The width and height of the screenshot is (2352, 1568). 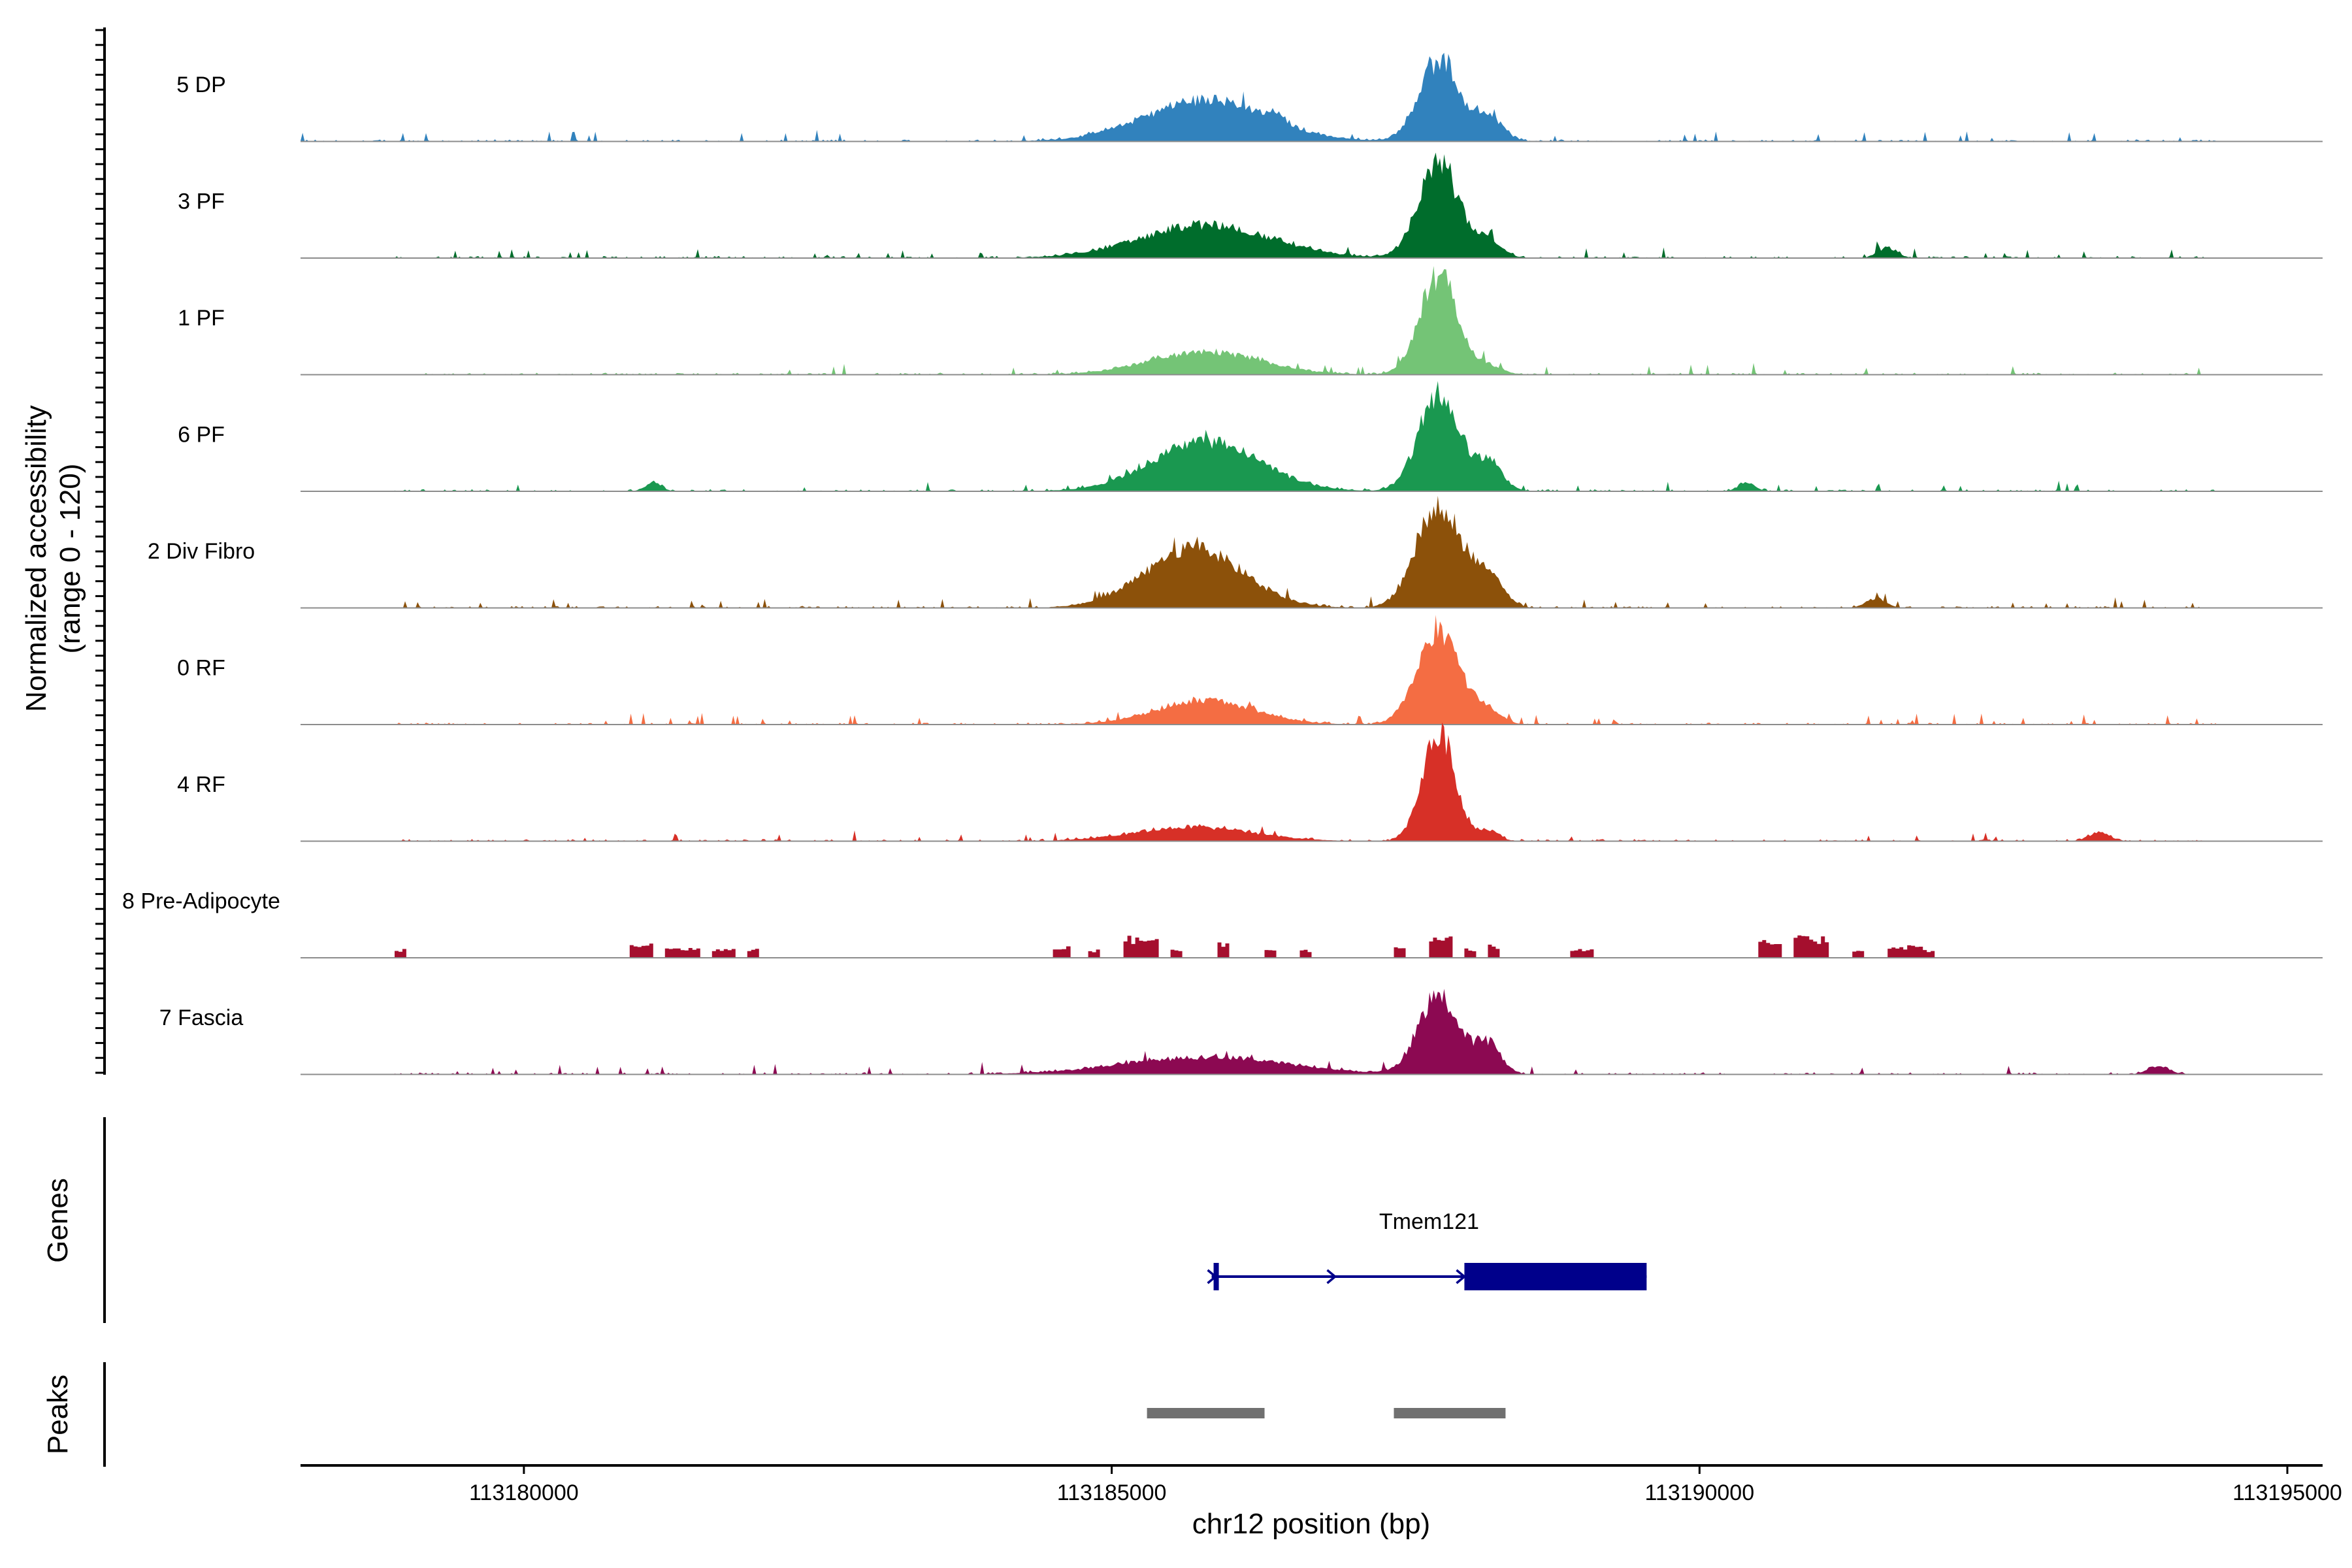 What do you see at coordinates (201, 435) in the screenshot?
I see `track-label: 6 PF` at bounding box center [201, 435].